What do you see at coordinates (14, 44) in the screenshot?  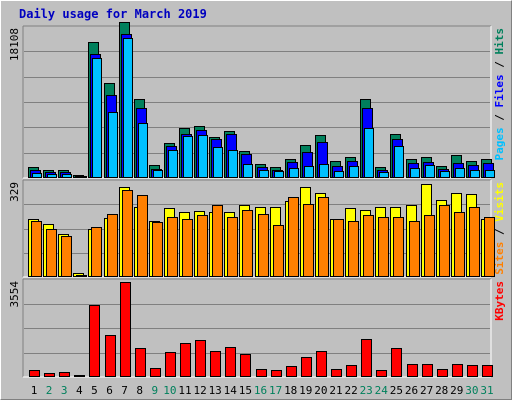 I see `y-max-label-hits-files-pages: 18108` at bounding box center [14, 44].